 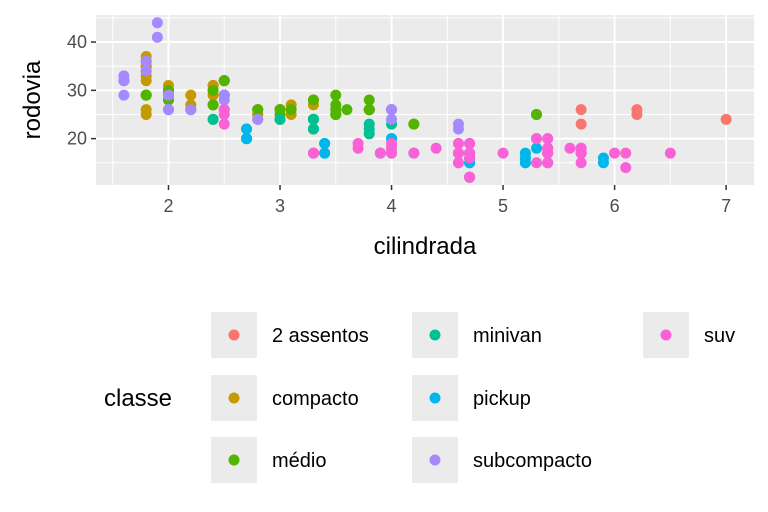 I want to click on legend-label: suv, so click(x=719, y=336).